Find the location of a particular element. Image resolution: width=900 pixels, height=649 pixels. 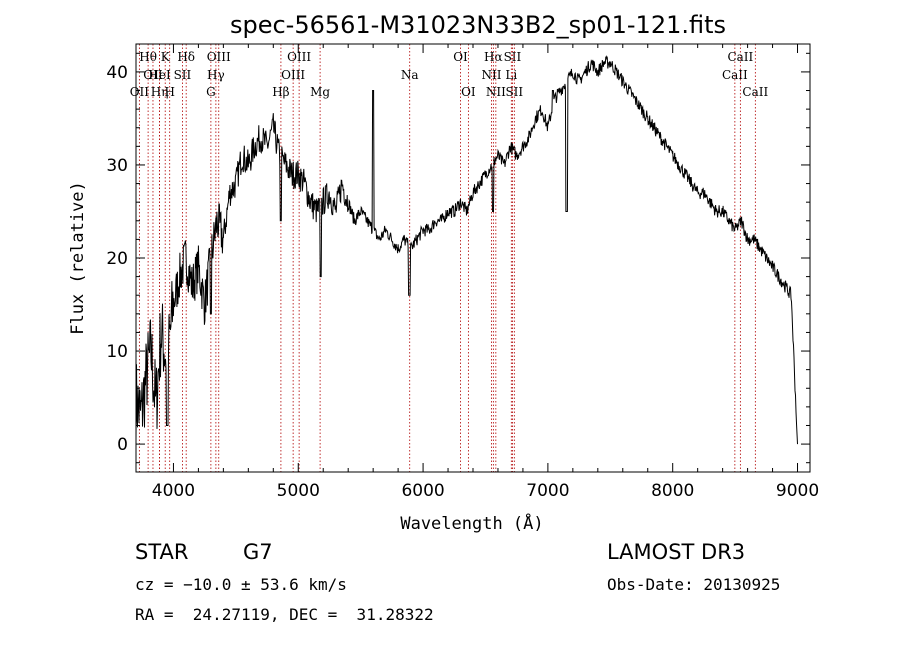

x-tick-label: 5000 is located at coordinates (298, 491).